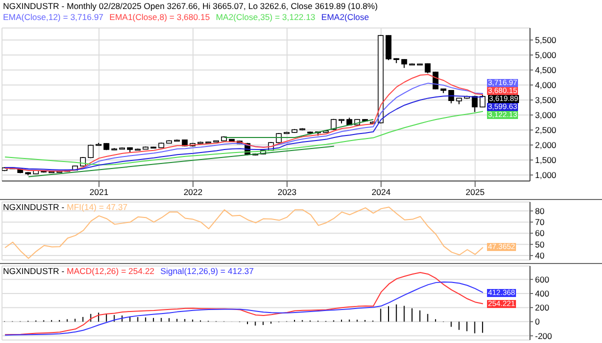  I want to click on y-tick-label: 3,500, so click(546, 100).